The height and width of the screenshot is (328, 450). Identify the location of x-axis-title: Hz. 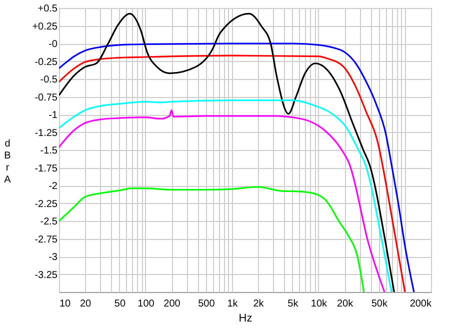
(245, 318).